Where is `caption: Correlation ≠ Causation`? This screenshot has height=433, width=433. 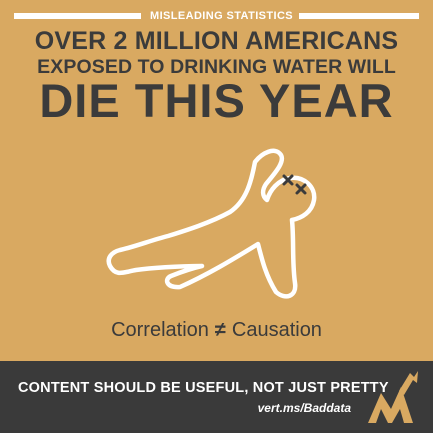
caption: Correlation ≠ Causation is located at coordinates (216, 330).